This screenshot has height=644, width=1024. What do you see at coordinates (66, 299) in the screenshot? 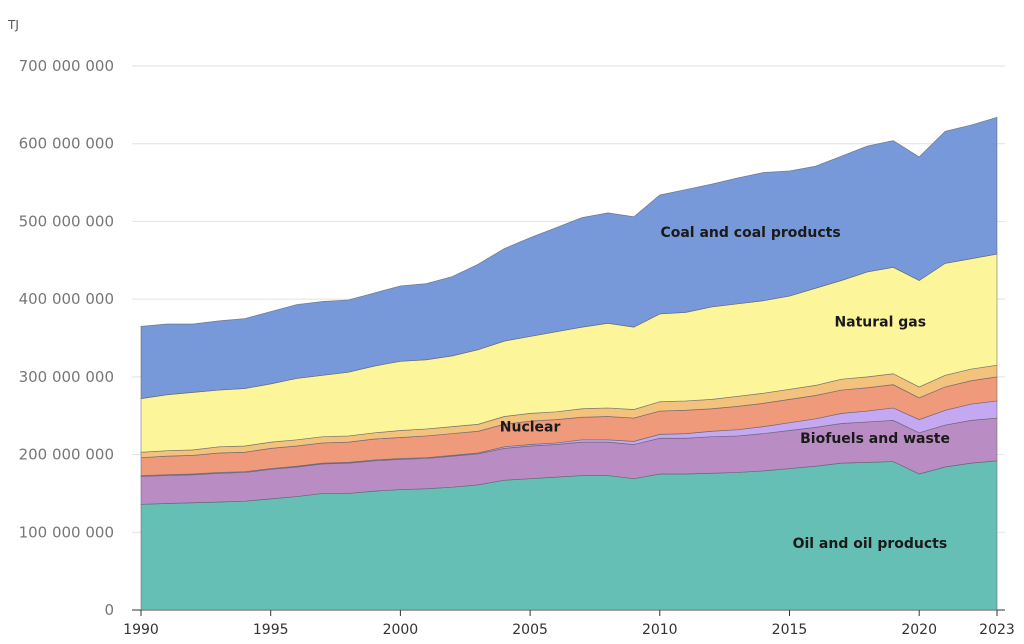
I see `y-tick-label: 400 000 000` at bounding box center [66, 299].